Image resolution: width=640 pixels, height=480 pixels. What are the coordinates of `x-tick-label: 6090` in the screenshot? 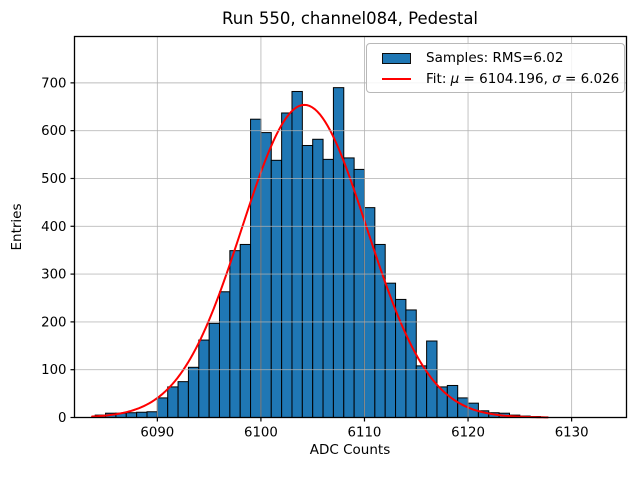 It's located at (157, 433).